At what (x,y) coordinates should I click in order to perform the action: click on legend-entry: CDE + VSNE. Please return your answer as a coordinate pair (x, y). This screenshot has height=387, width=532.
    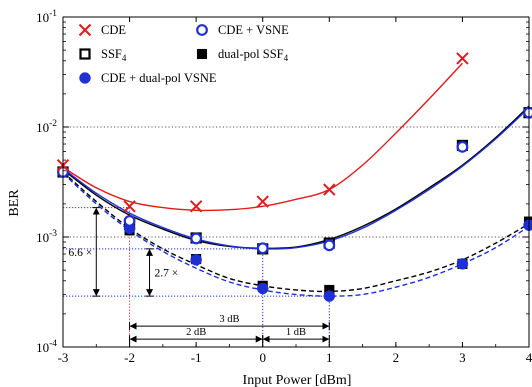
    Looking at the image, I should click on (242, 30).